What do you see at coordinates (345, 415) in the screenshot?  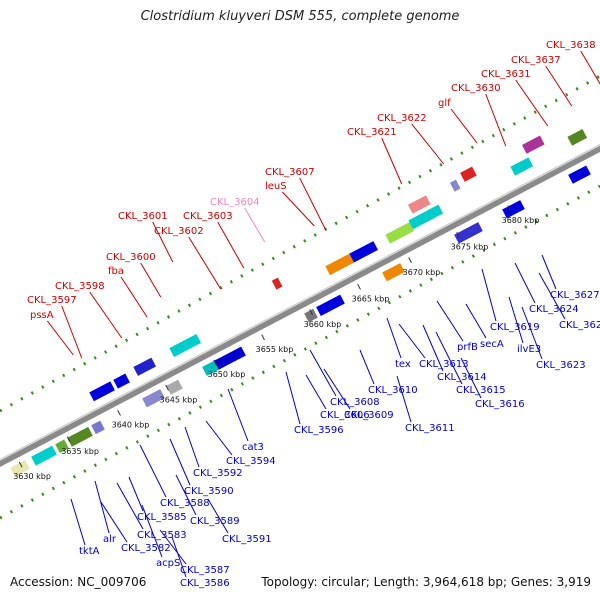 I see `gene-label: CKL_3606` at bounding box center [345, 415].